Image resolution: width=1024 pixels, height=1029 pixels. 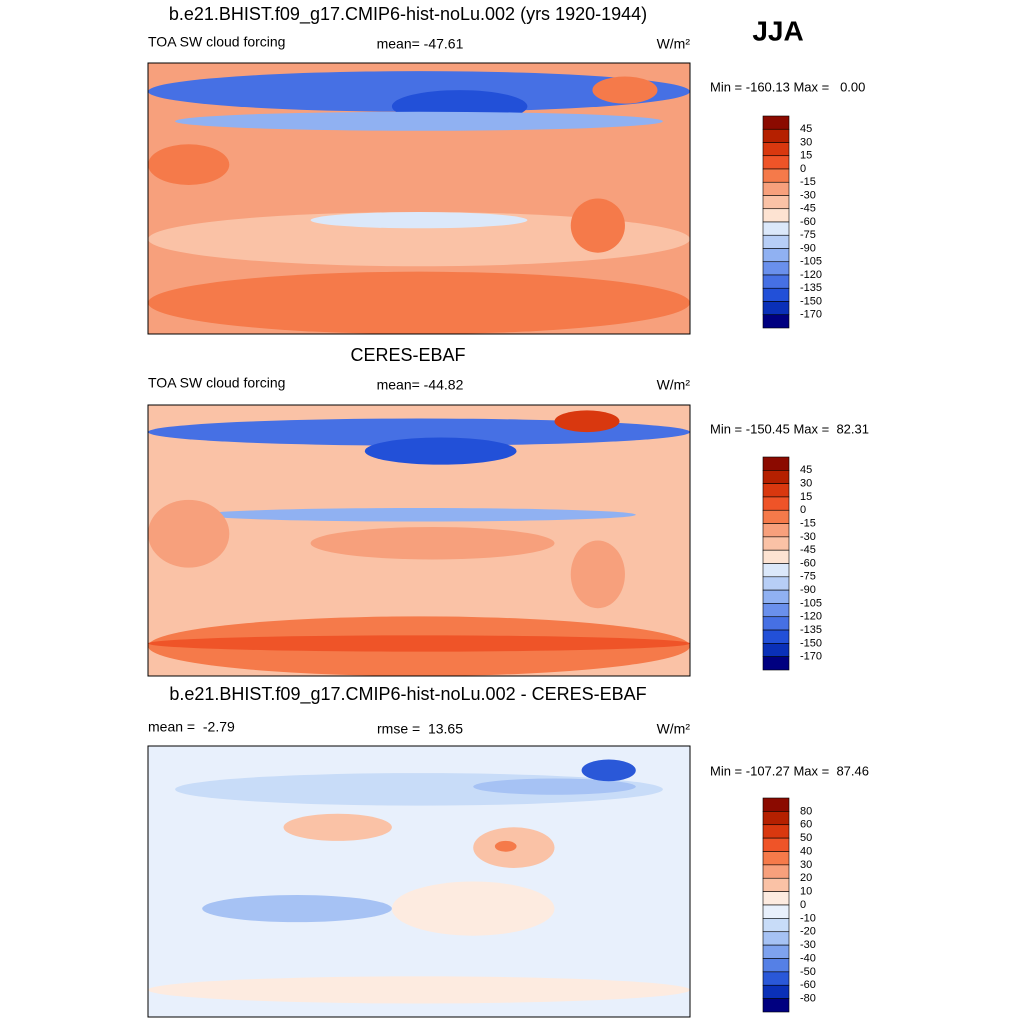 I want to click on colorbar-label: -10, so click(x=808, y=918).